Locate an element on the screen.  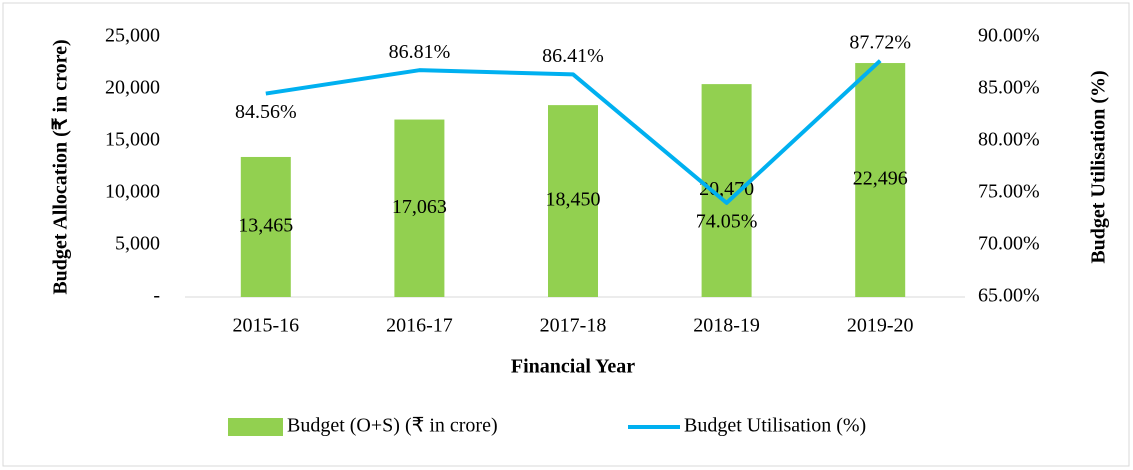
bar-value-label: 13,465 is located at coordinates (265, 226).